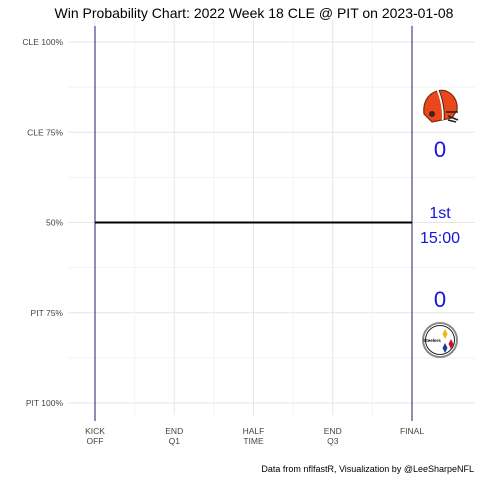 The image size is (480, 480). What do you see at coordinates (45, 403) in the screenshot?
I see `y-tick-label: PIT 100%` at bounding box center [45, 403].